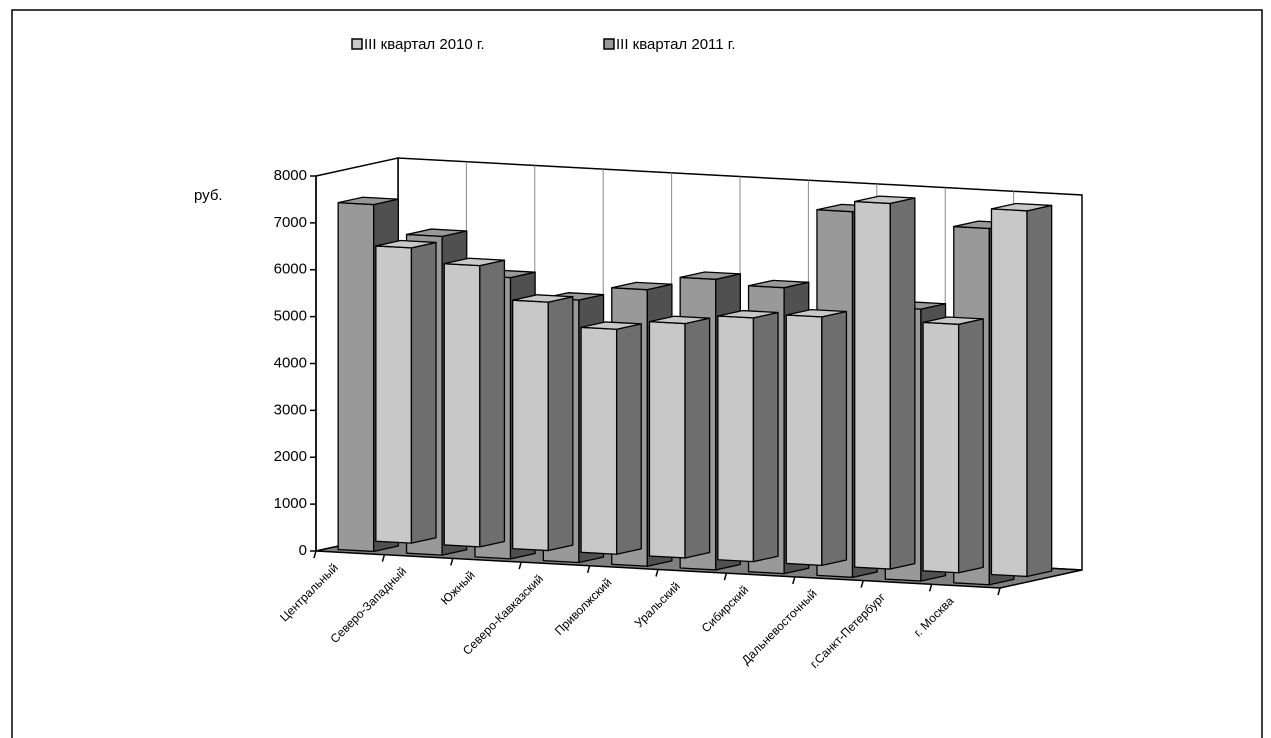 This screenshot has width=1271, height=738. What do you see at coordinates (424, 44) in the screenshot?
I see `legend-label: III квартал 2010 г.` at bounding box center [424, 44].